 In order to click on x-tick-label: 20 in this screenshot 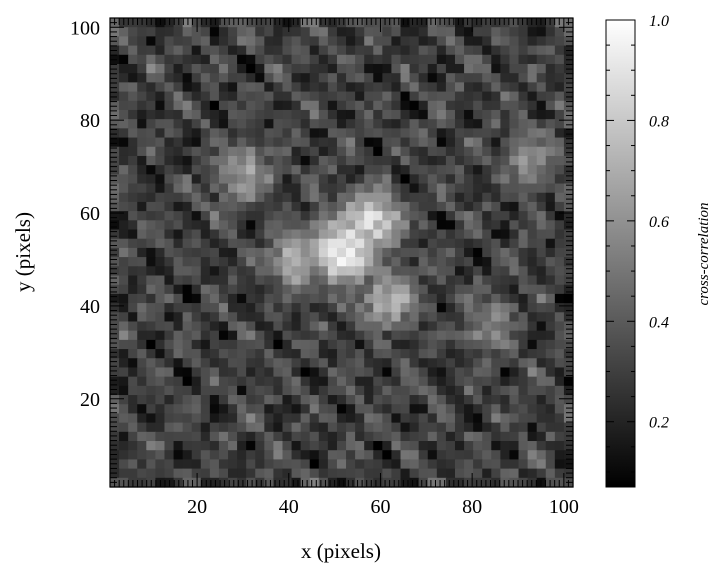, I will do `click(197, 507)`.